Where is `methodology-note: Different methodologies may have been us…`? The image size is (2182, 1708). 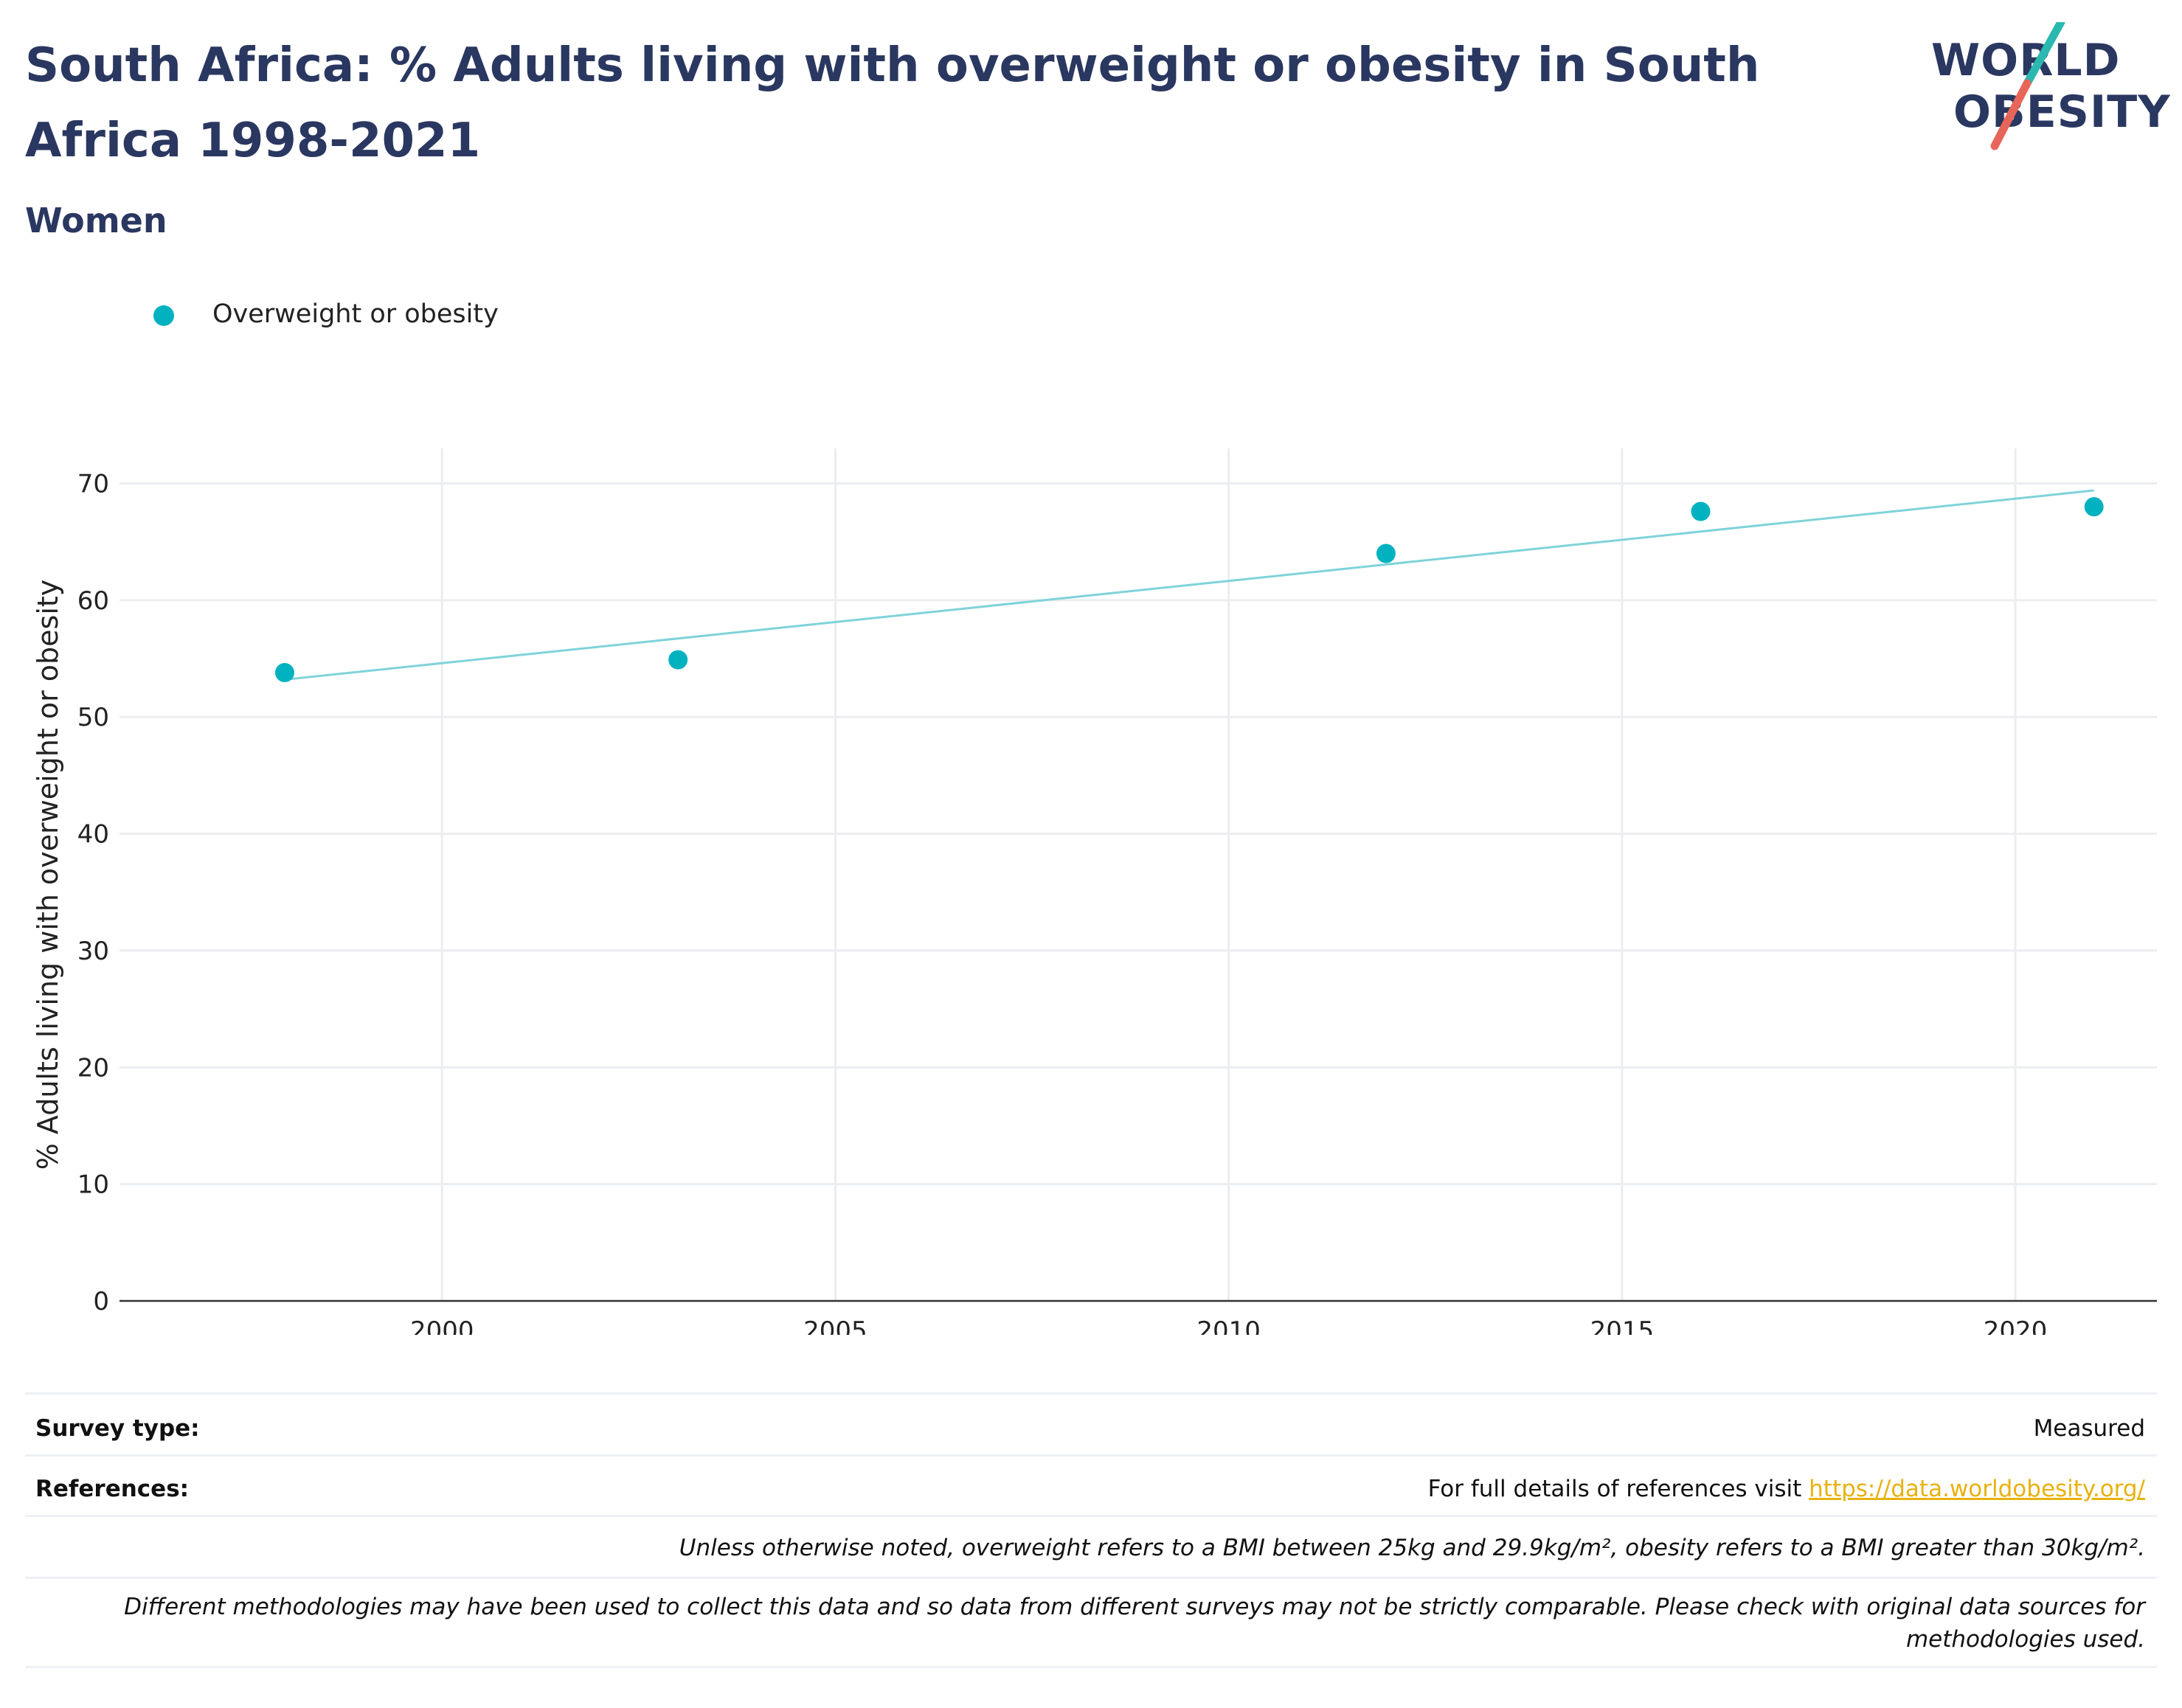
methodology-note: Different methodologies may have been us… is located at coordinates (1134, 1623).